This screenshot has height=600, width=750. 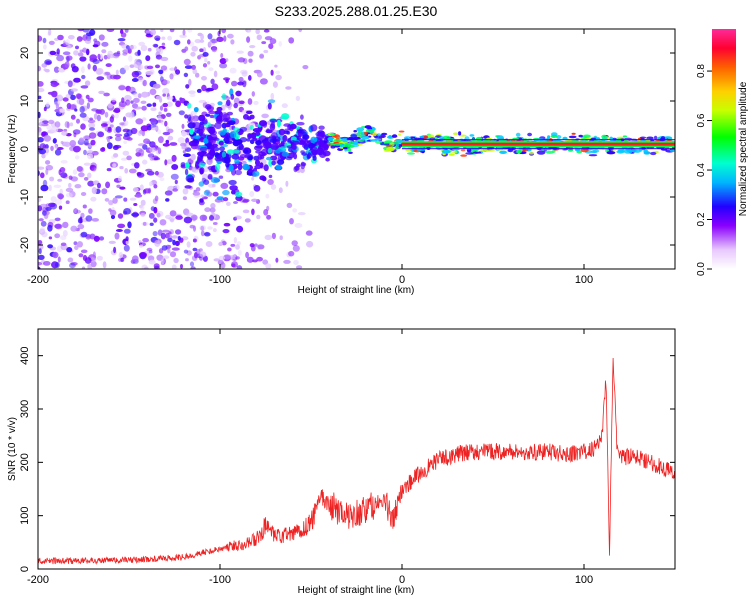 I want to click on colorbar-tick-label: 0.2, so click(x=701, y=219).